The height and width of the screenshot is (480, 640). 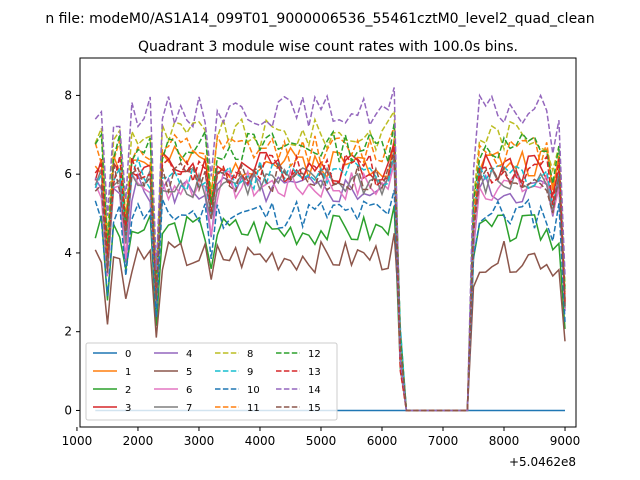 What do you see at coordinates (128, 408) in the screenshot?
I see `legend-label: 3` at bounding box center [128, 408].